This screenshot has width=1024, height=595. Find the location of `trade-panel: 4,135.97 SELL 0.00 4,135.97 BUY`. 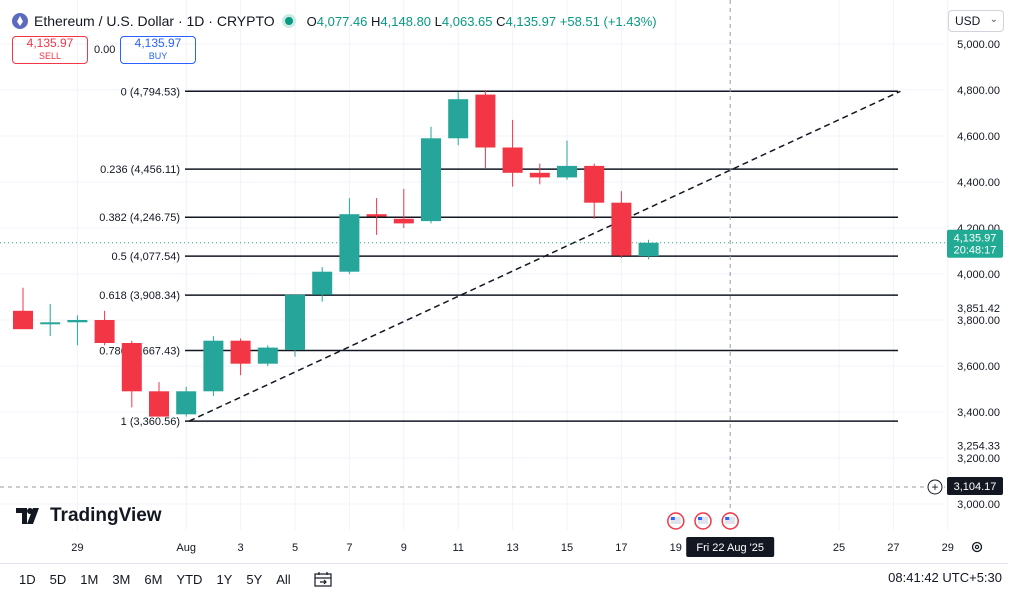

trade-panel: 4,135.97 SELL 0.00 4,135.97 BUY is located at coordinates (104, 50).